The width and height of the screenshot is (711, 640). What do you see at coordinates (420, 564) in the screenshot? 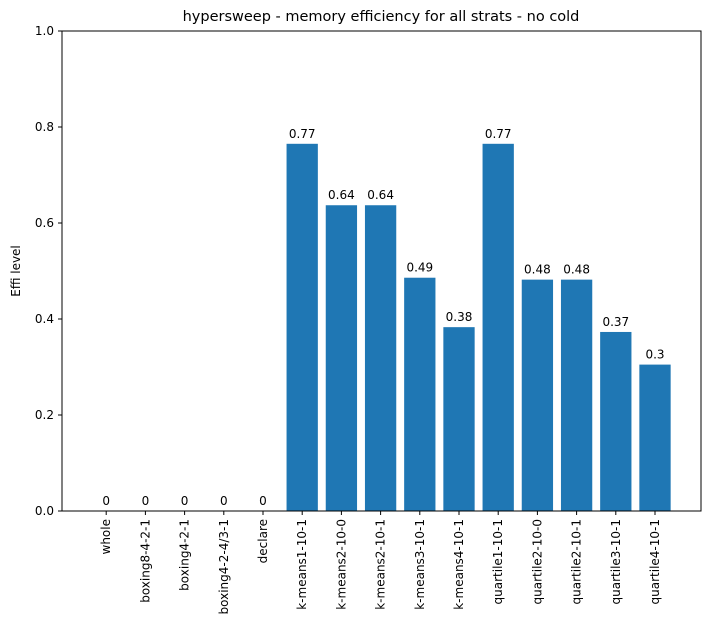
I see `x-tick-label: k-means3-10-1` at bounding box center [420, 564].